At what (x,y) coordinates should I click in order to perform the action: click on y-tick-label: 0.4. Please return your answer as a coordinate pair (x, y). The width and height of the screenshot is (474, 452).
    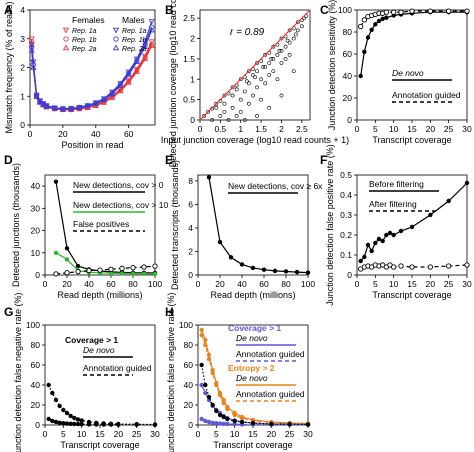
    Looking at the image, I should click on (346, 195).